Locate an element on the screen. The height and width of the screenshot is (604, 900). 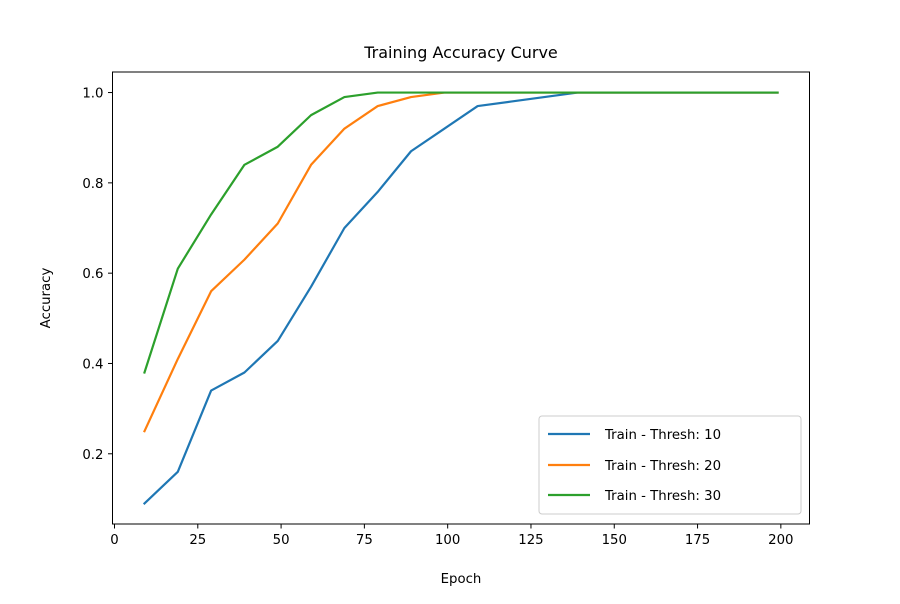
x-tick-label: 125 is located at coordinates (530, 540).